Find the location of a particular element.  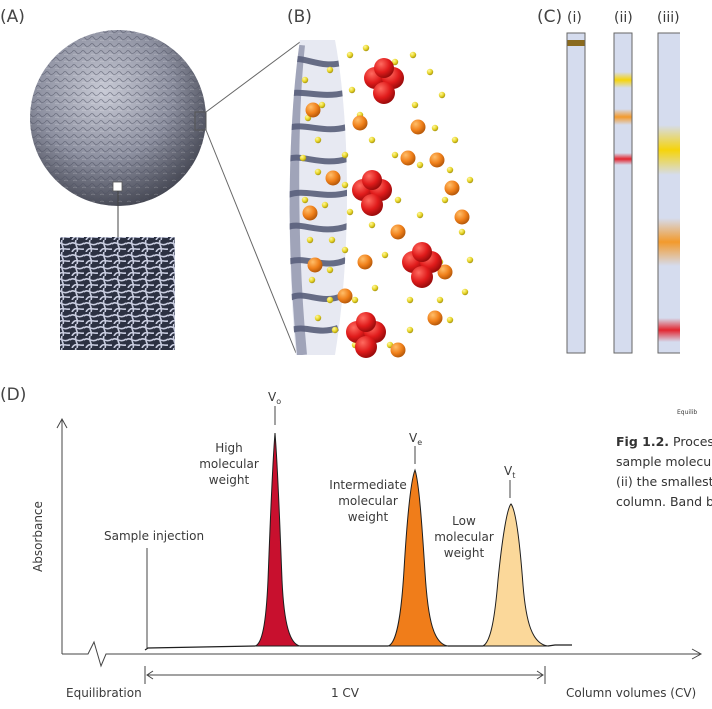

panel-label-c: (C) is located at coordinates (549, 17).